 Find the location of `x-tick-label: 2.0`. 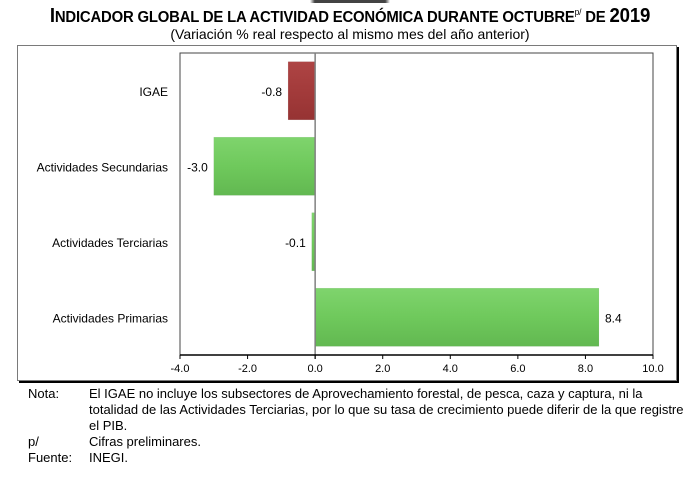

x-tick-label: 2.0 is located at coordinates (382, 369).